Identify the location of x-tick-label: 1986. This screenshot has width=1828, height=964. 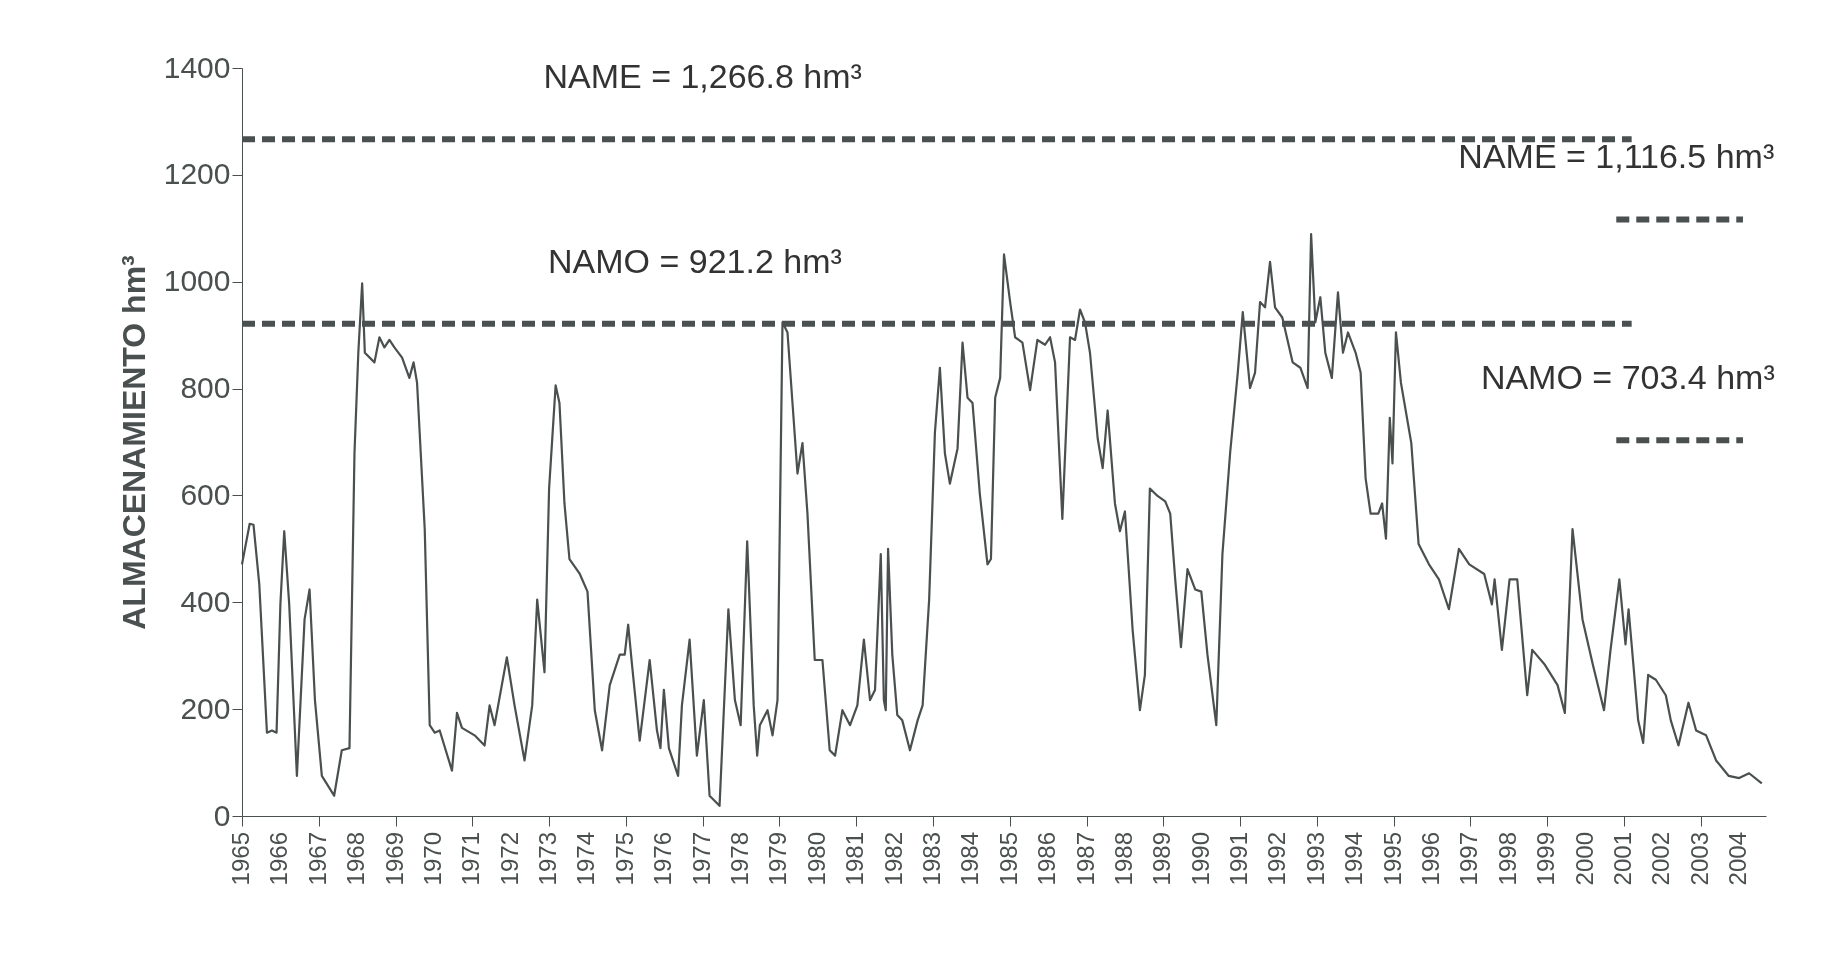
(1047, 859).